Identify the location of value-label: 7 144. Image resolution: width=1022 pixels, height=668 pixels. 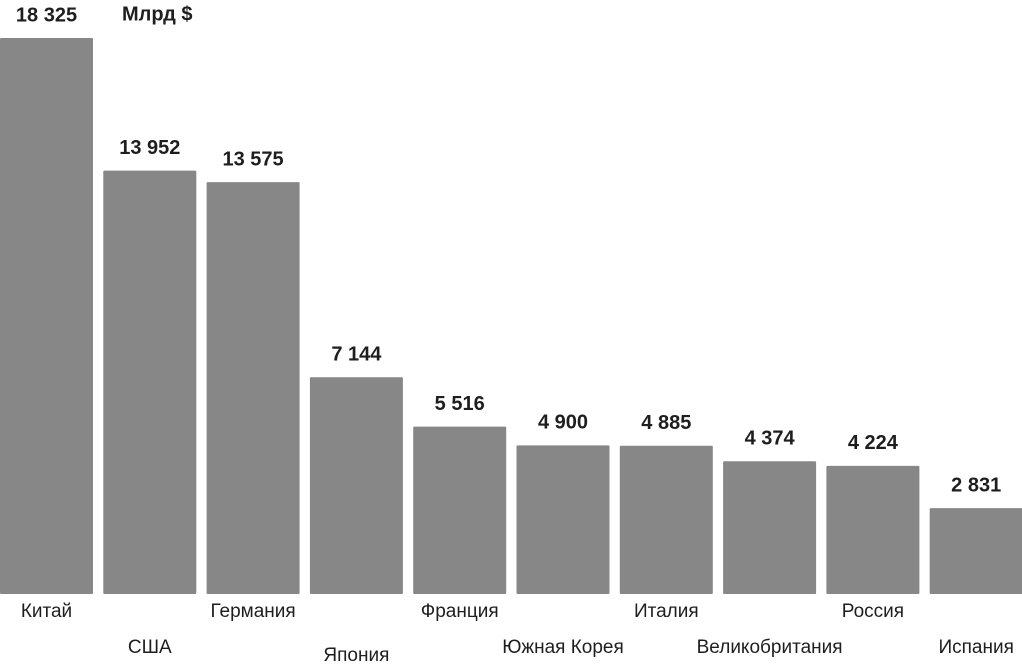
(356, 355).